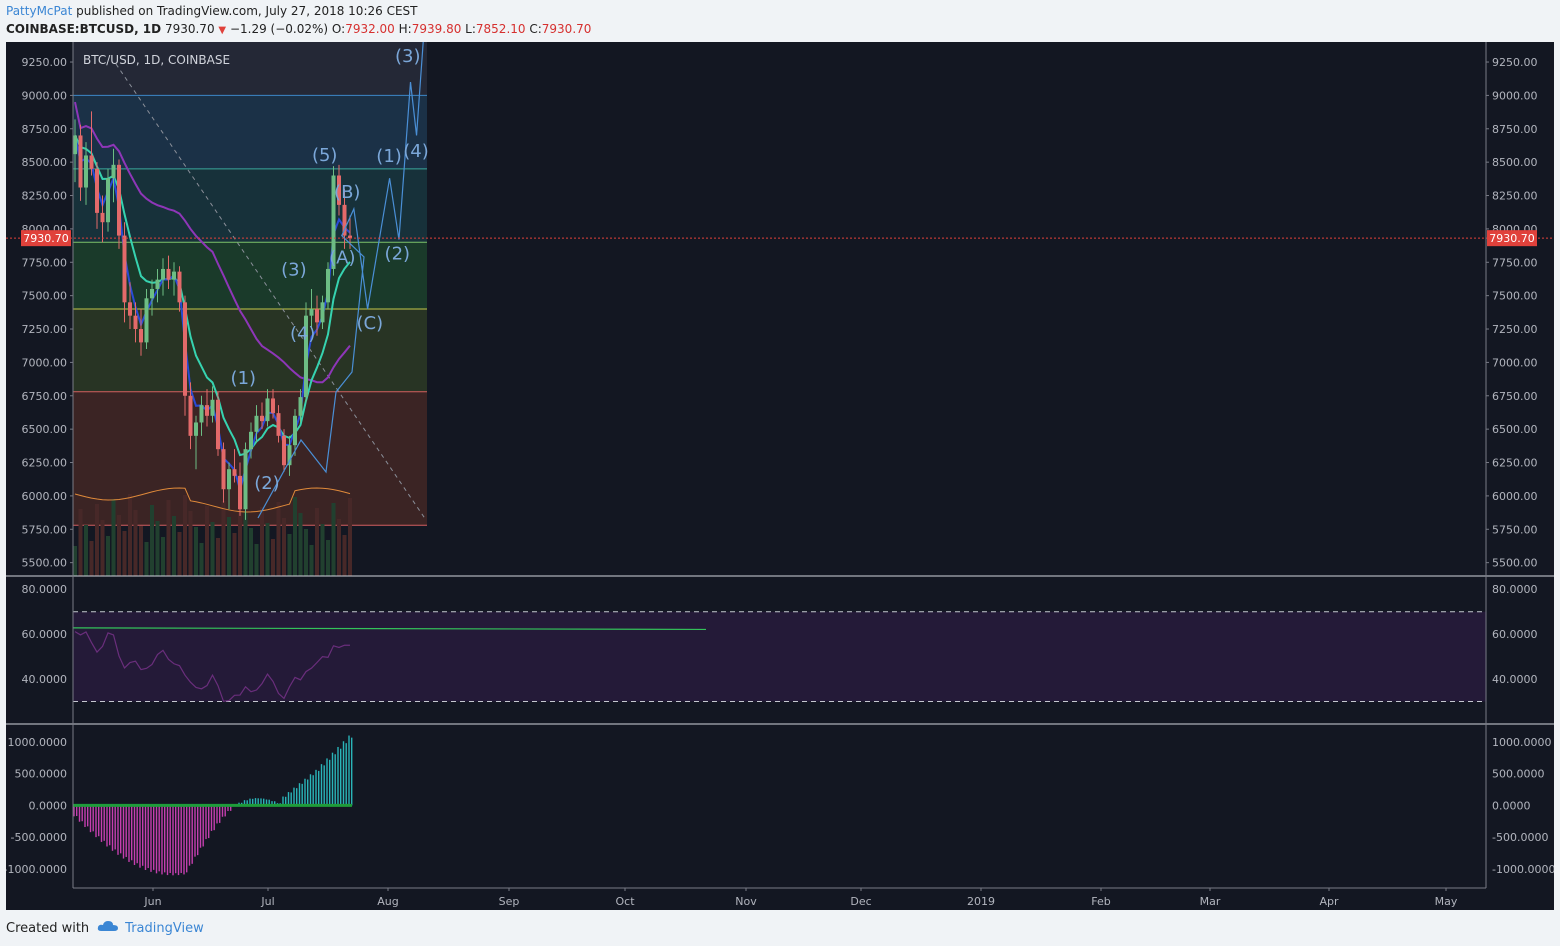  I want to click on high-value: 7939.80, so click(436, 29).